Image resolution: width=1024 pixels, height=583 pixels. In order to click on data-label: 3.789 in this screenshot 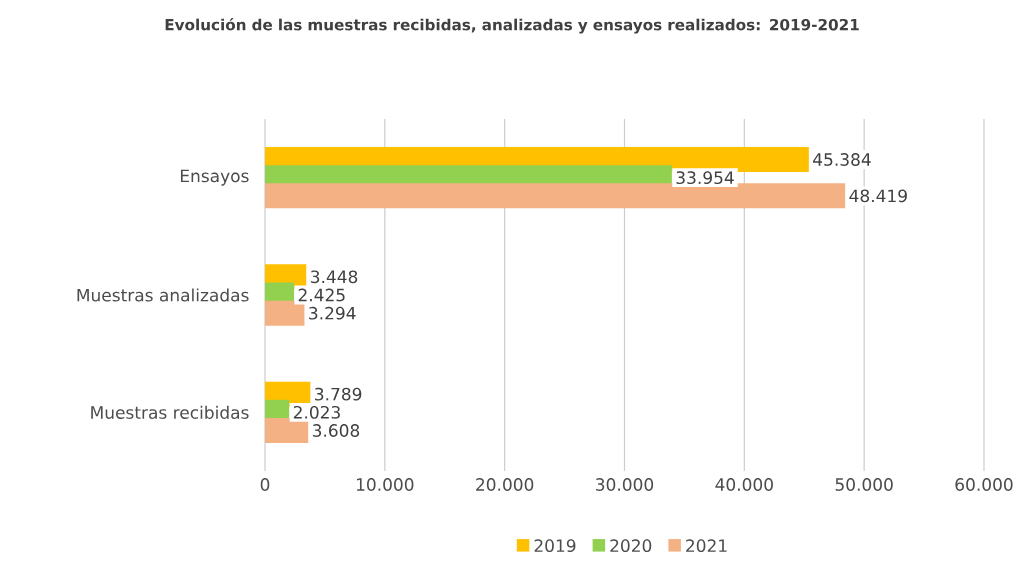, I will do `click(338, 394)`.